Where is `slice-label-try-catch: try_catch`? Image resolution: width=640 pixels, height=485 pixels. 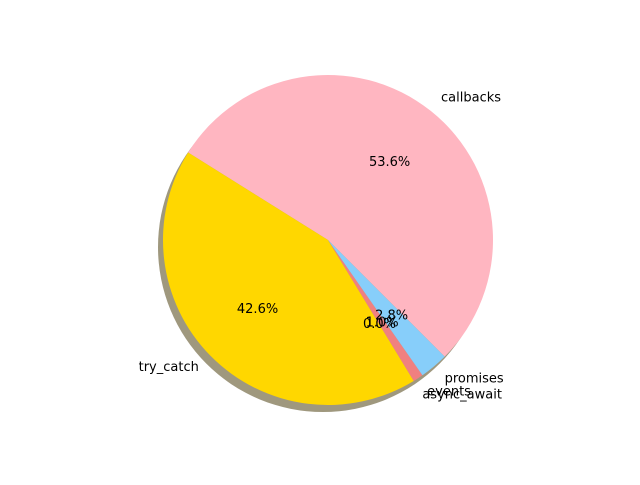
slice-label-try-catch: try_catch is located at coordinates (169, 367).